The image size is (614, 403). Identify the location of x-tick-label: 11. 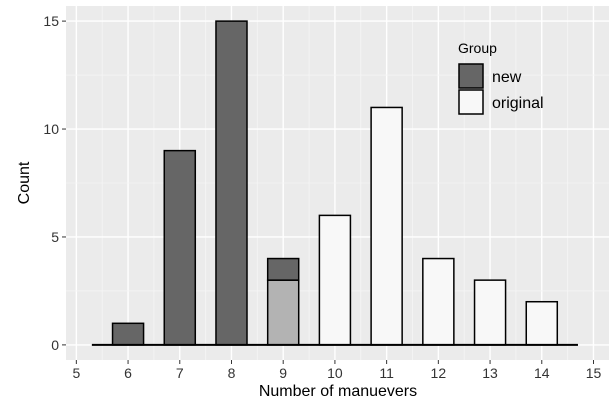
(386, 373).